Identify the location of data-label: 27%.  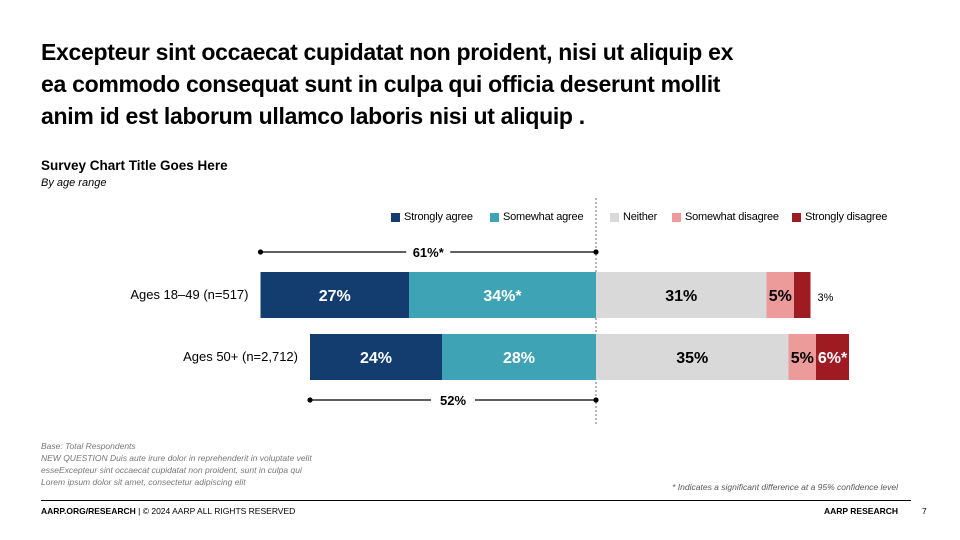
(335, 296).